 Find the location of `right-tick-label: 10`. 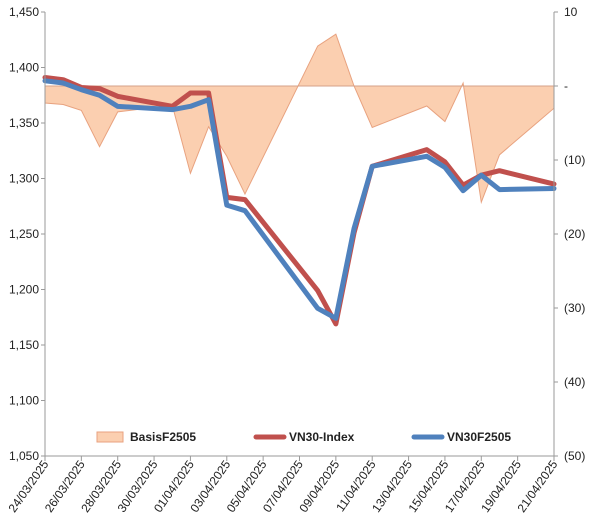

right-tick-label: 10 is located at coordinates (571, 12).